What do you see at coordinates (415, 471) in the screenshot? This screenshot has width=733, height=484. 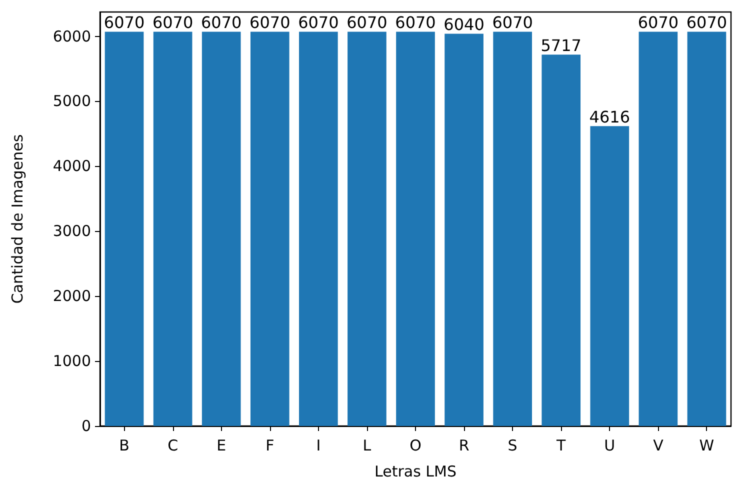 I see `x-axis-title: Letras LMS` at bounding box center [415, 471].